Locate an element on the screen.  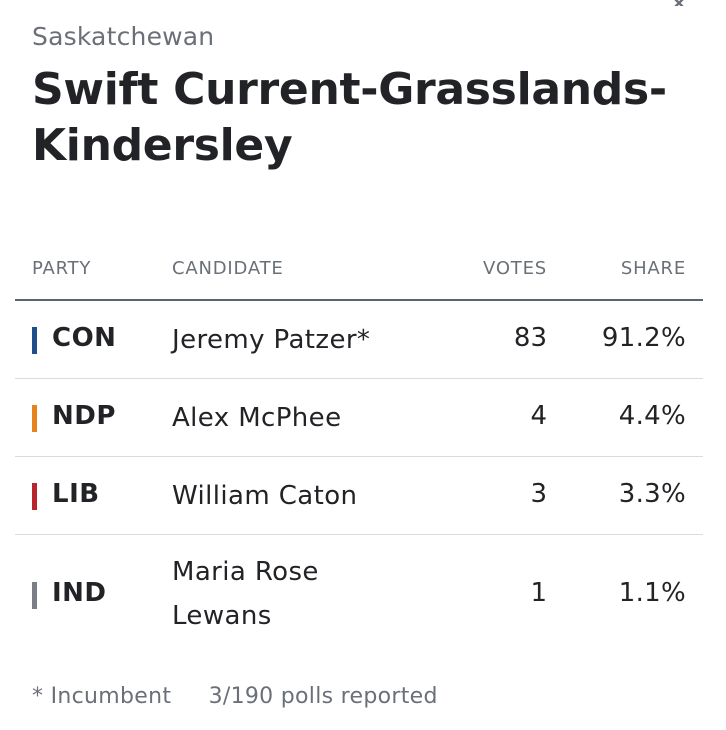
incumbent-note: * Incumbent is located at coordinates (102, 696).